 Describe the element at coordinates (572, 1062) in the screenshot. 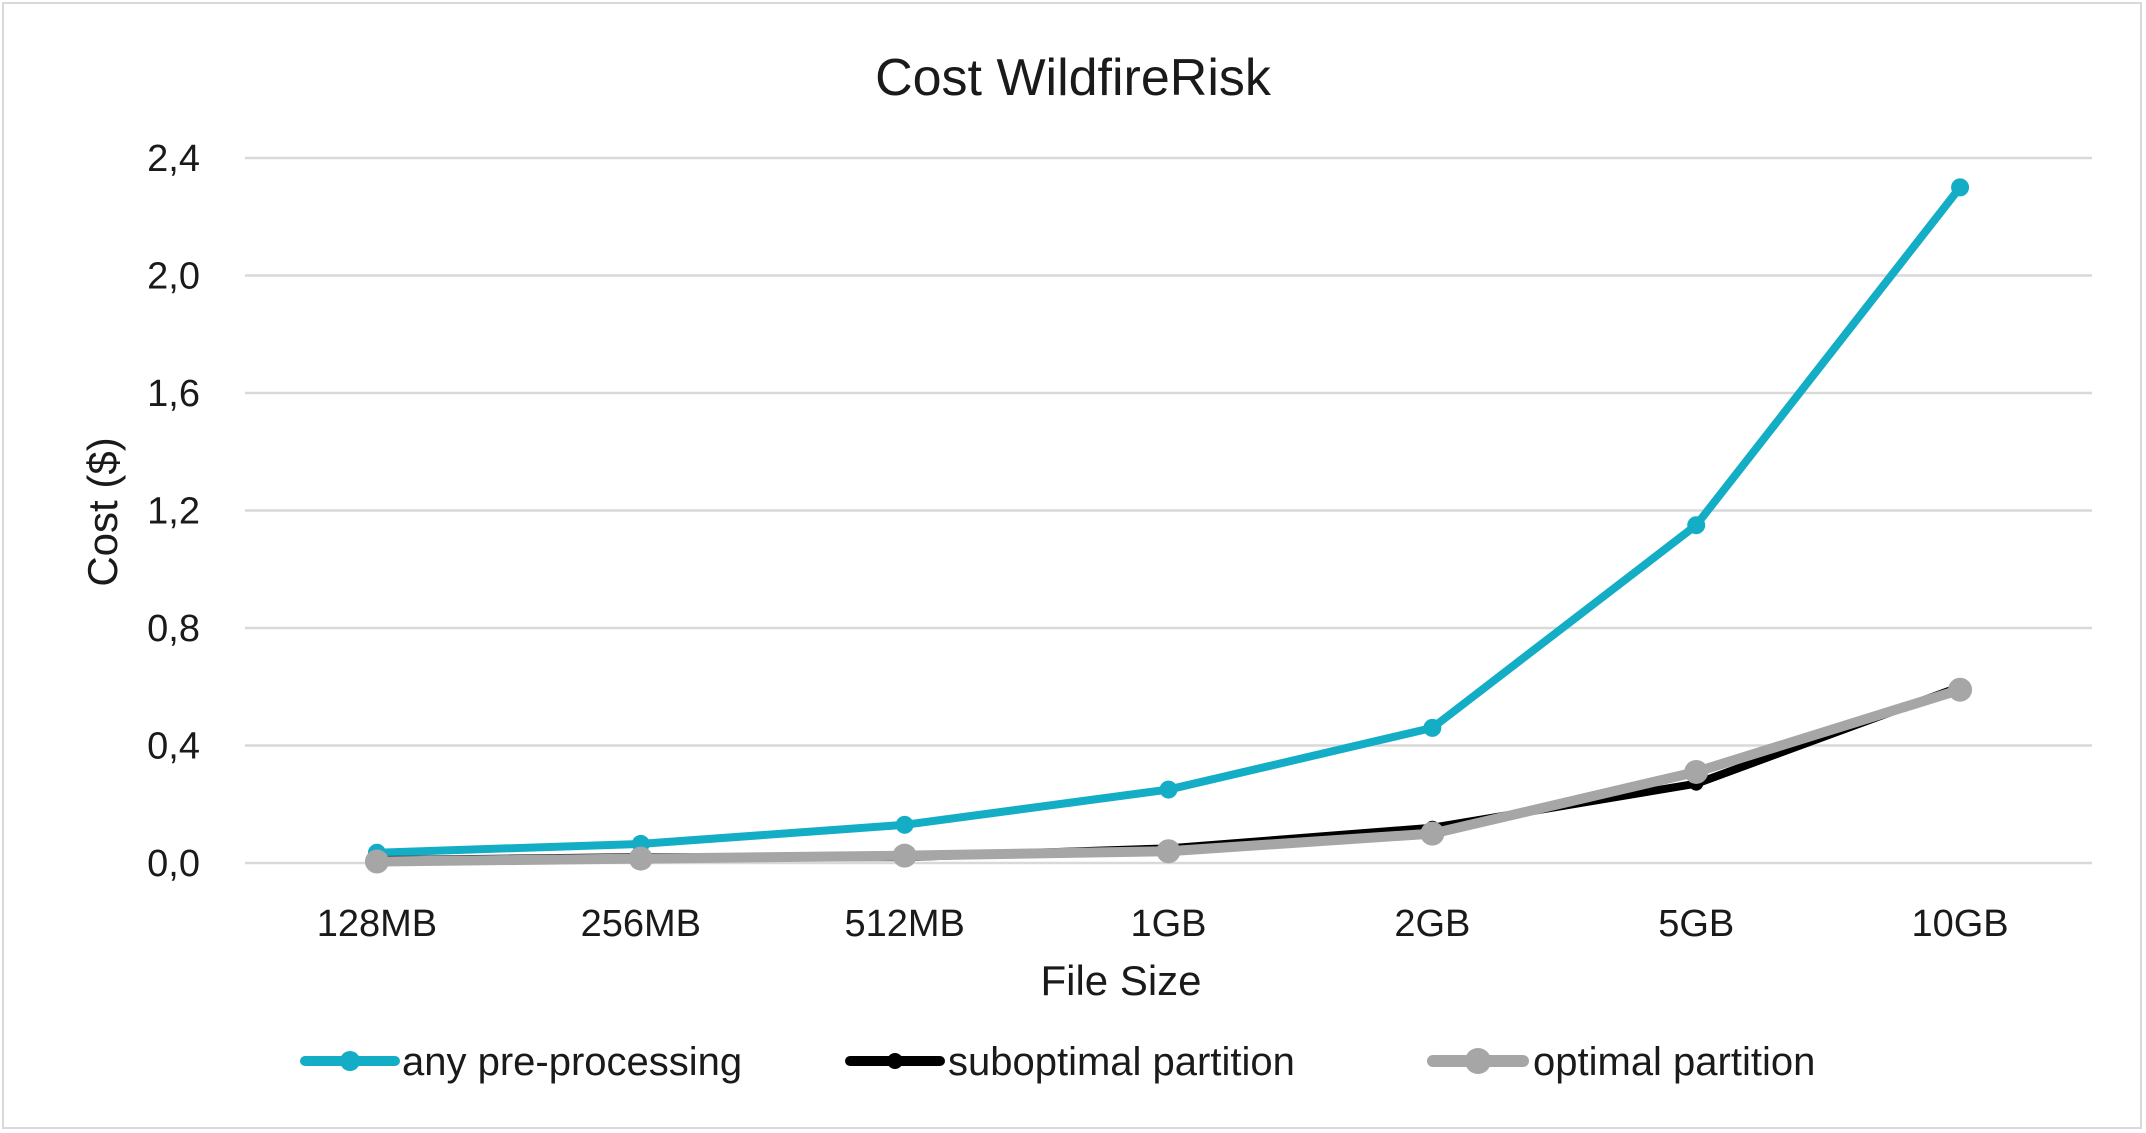

I see `legend-label: any pre-processing` at that location.